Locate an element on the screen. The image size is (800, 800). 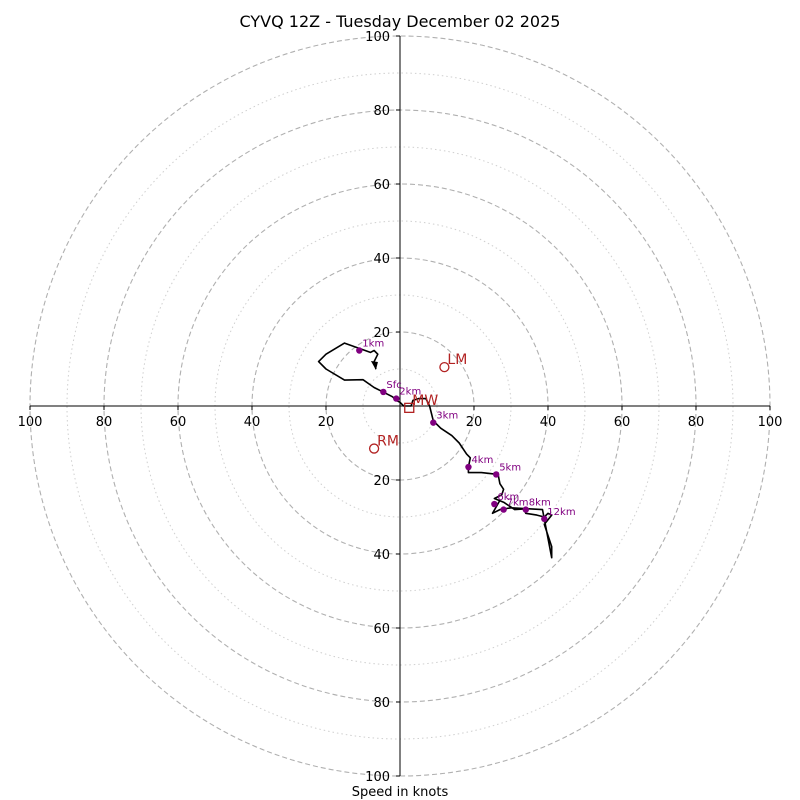
storm-motion-label: MW is located at coordinates (425, 401).